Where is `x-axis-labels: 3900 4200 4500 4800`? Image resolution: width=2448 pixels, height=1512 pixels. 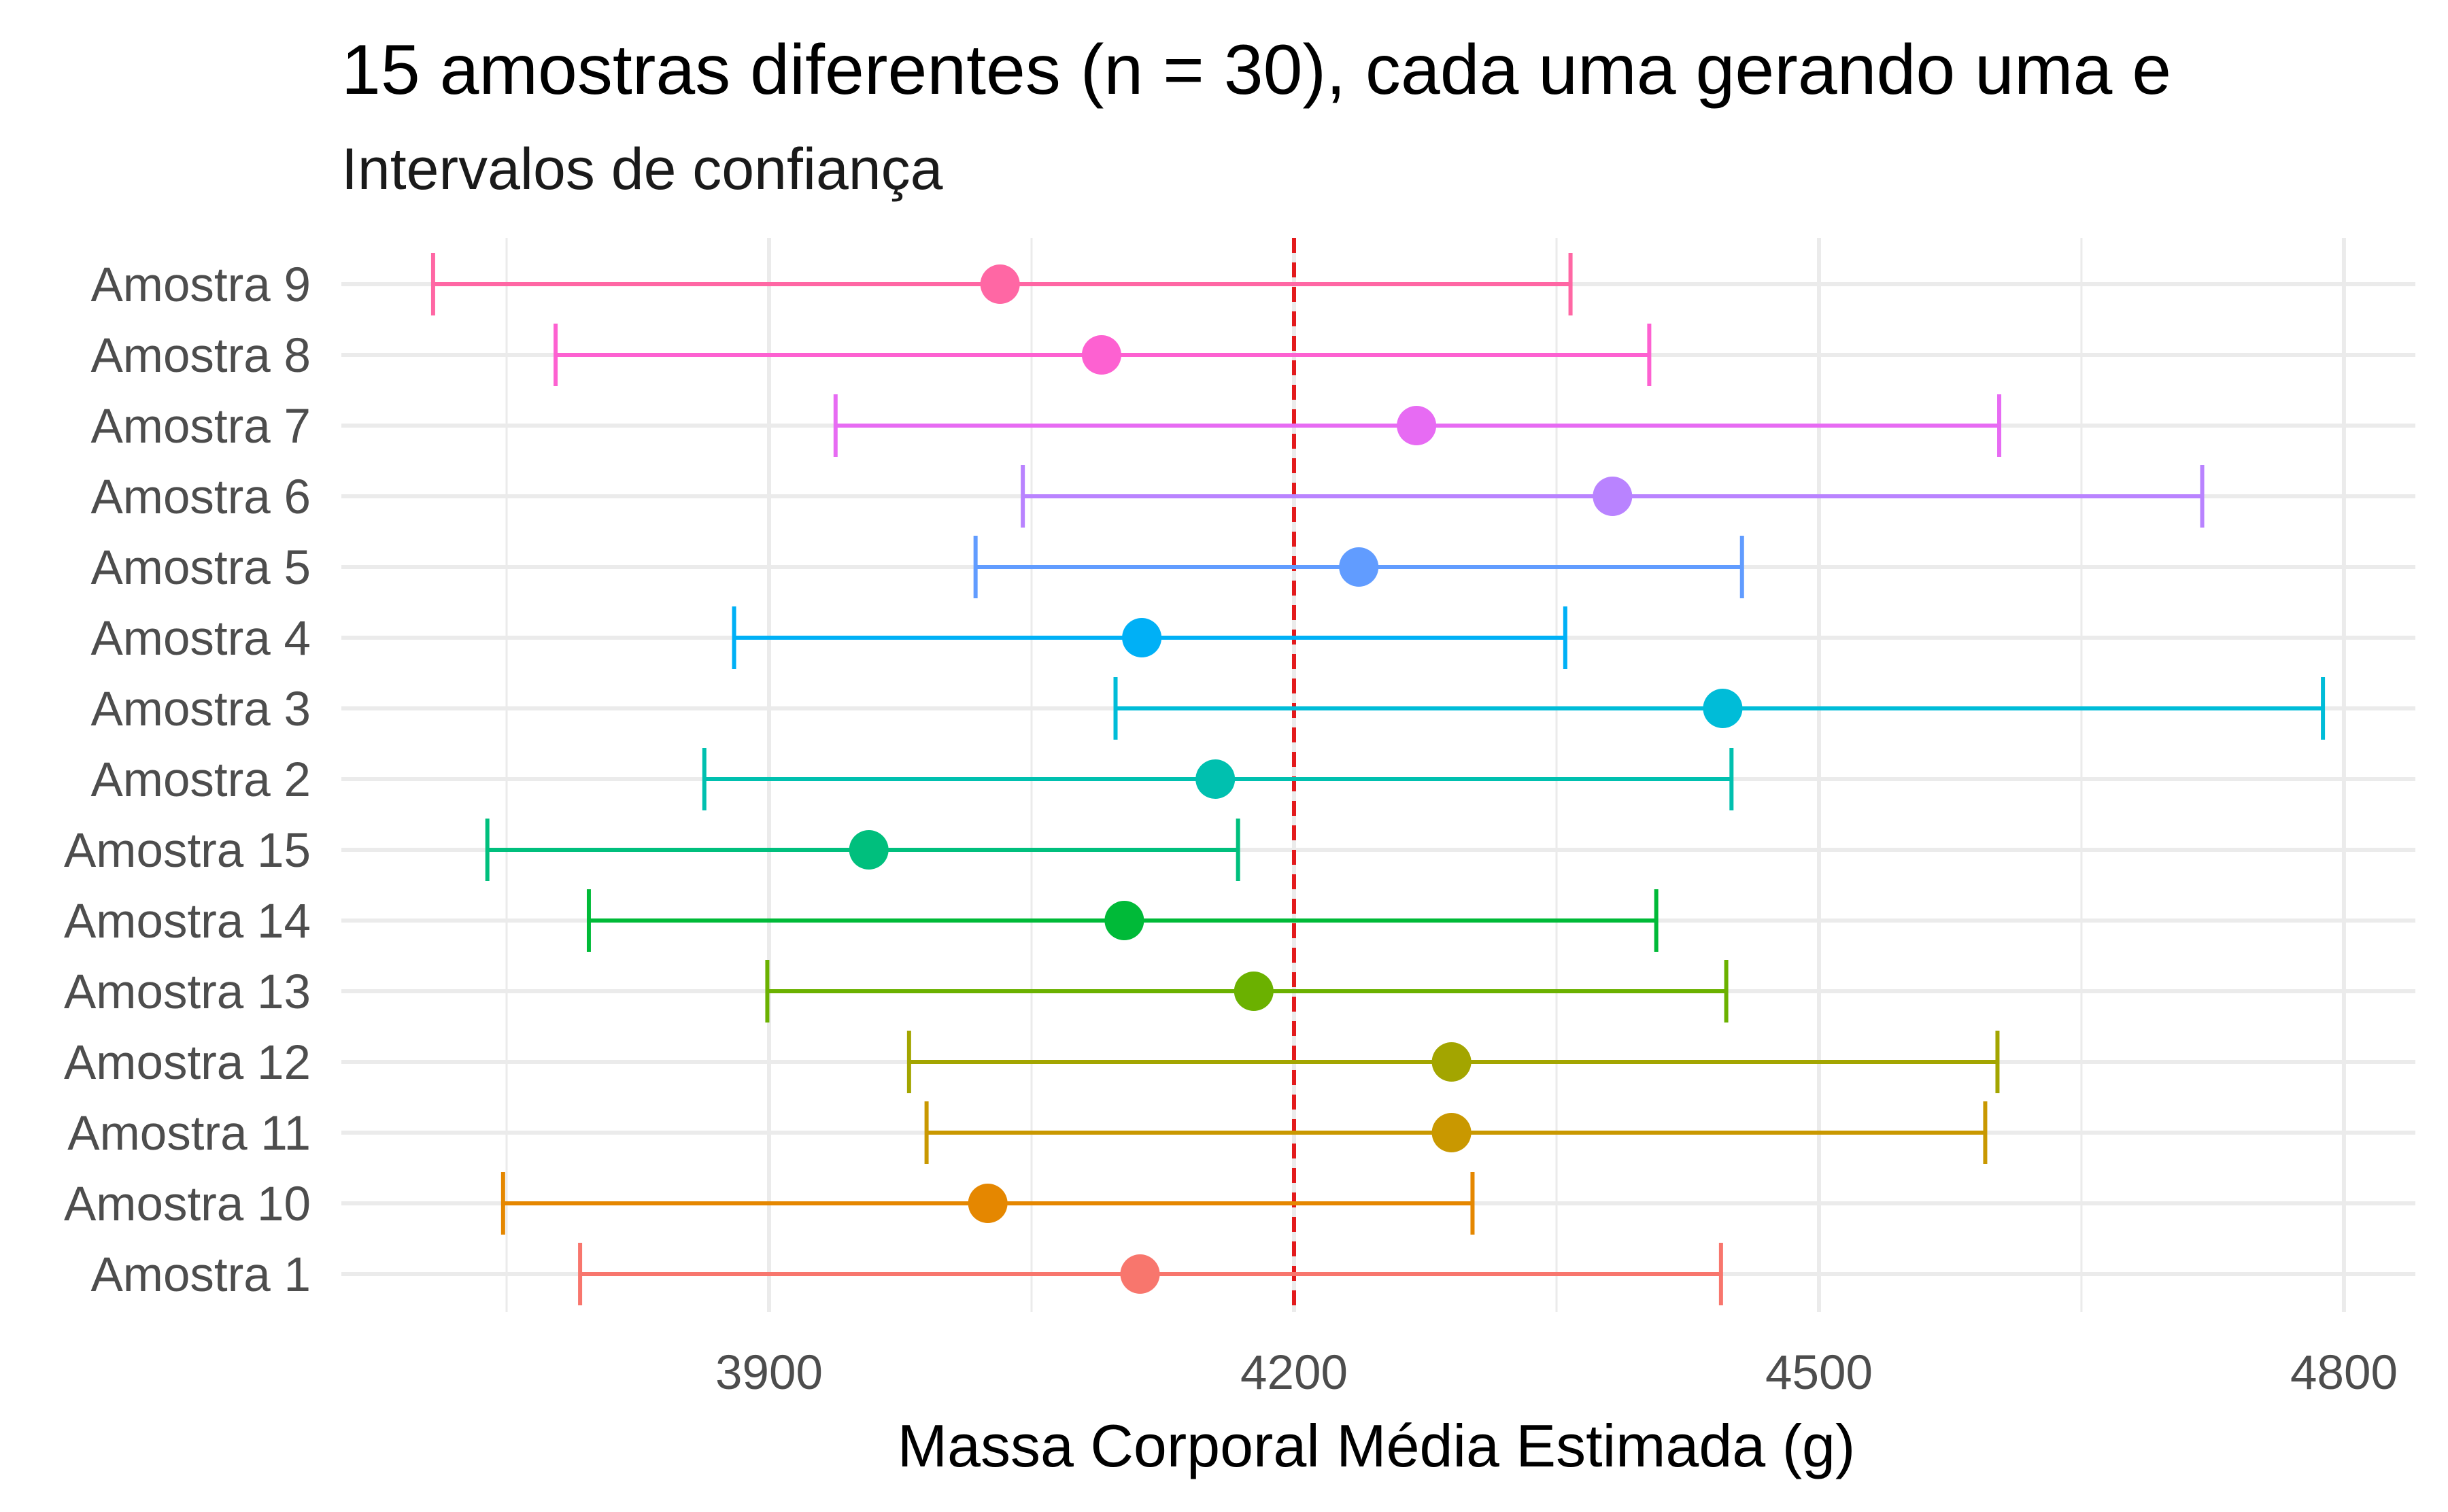
x-axis-labels: 3900 4200 4500 4800 is located at coordinates (1557, 1373).